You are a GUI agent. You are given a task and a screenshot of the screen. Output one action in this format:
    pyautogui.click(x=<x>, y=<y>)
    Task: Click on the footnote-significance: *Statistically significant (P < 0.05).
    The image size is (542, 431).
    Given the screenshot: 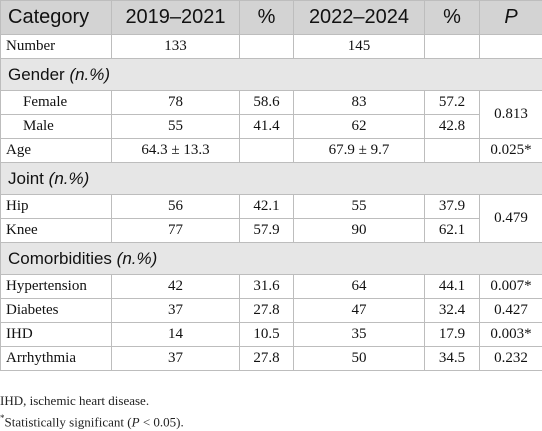 What is the action you would take?
    pyautogui.click(x=92, y=421)
    